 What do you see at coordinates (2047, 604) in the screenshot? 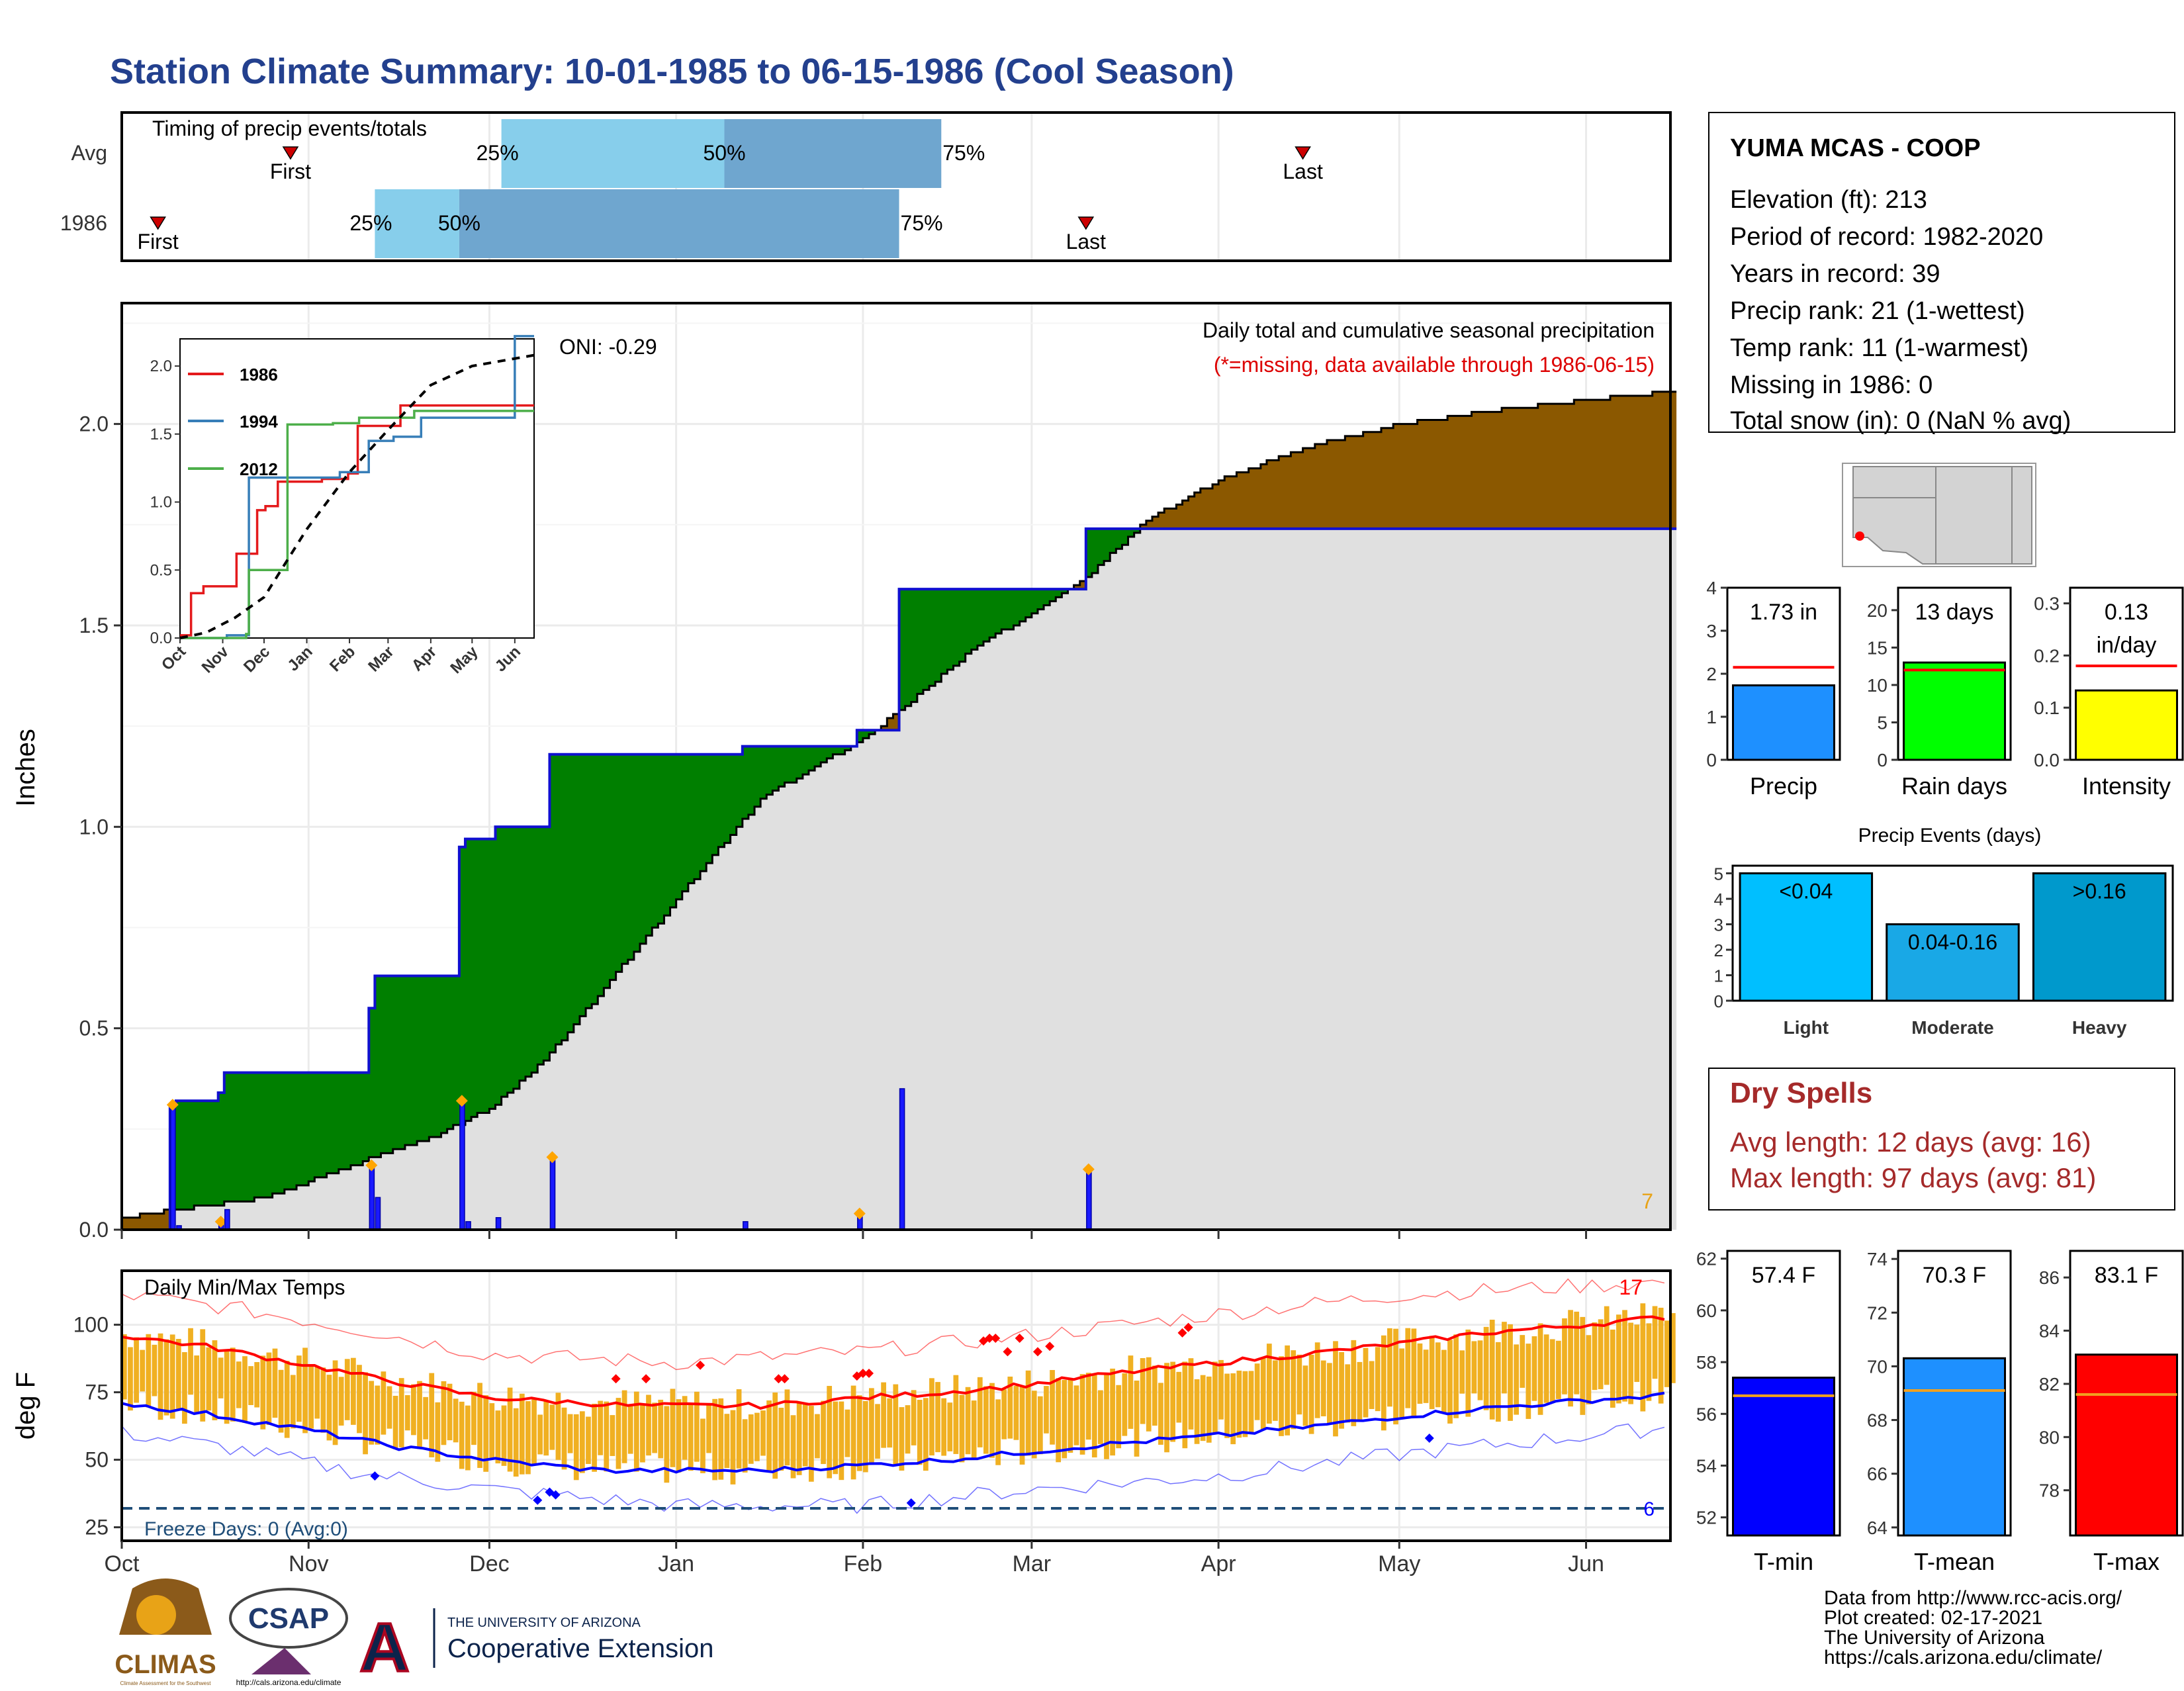
I see `summary-bar-tick-label-2-3: 0.3` at bounding box center [2047, 604].